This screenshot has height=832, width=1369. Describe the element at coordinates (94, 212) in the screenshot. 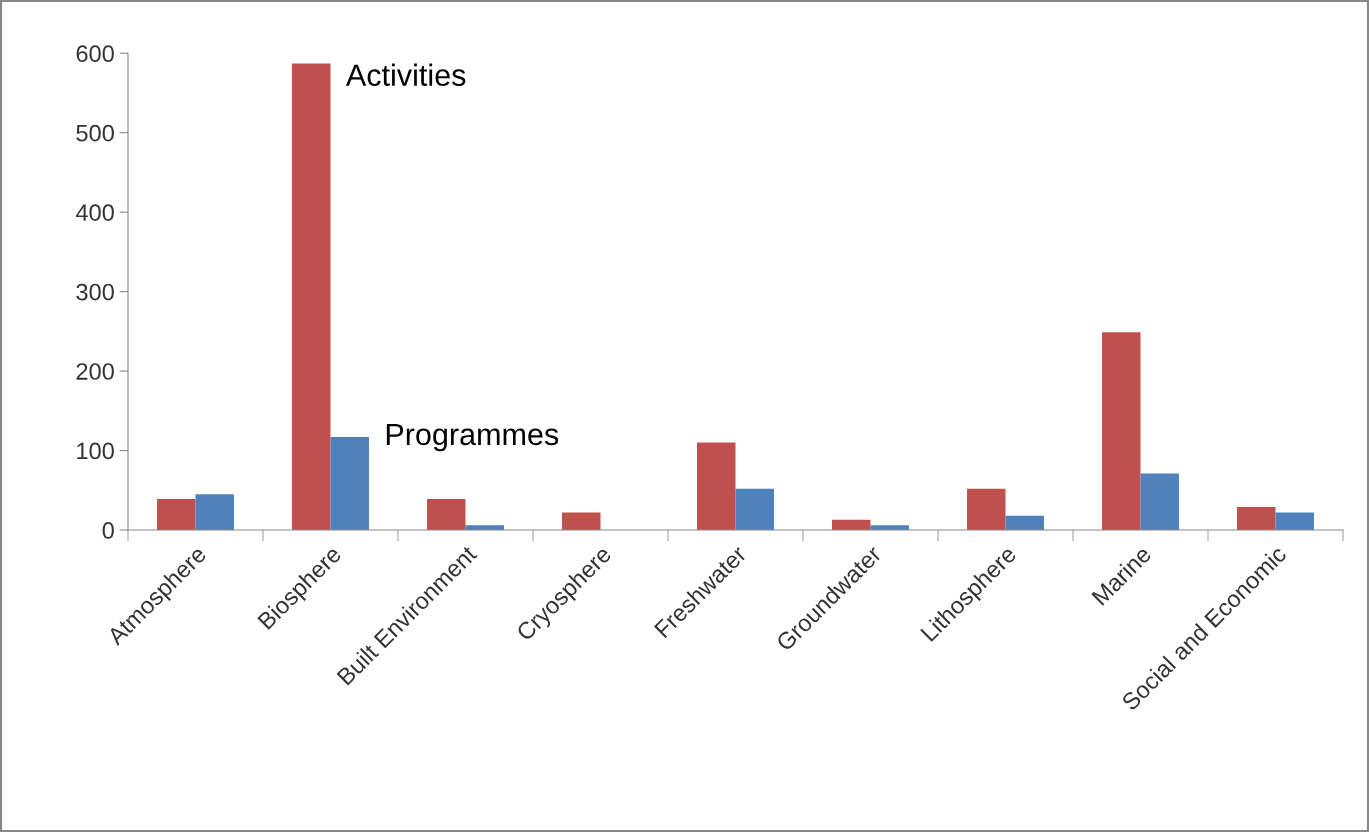

I see `y-tick-label: 400` at that location.